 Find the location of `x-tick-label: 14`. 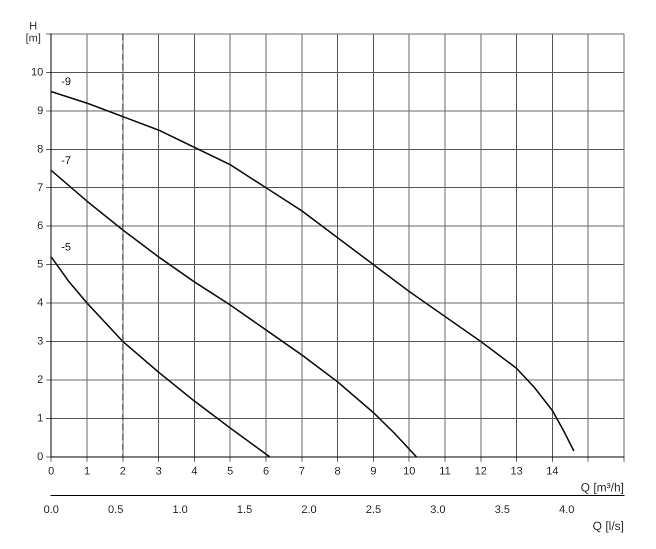

x-tick-label: 14 is located at coordinates (552, 471).